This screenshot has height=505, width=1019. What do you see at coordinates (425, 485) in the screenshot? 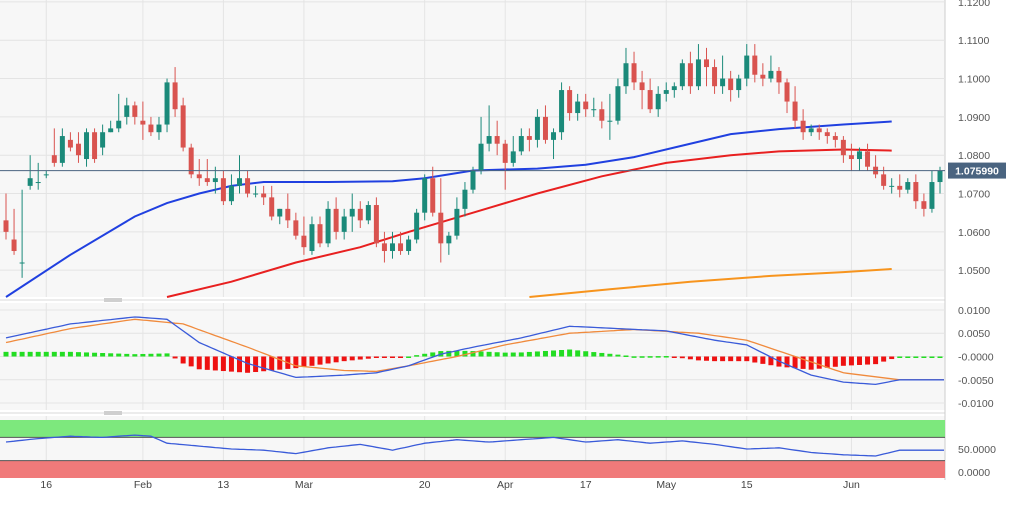
I see `x-tick-label: 20` at bounding box center [425, 485].